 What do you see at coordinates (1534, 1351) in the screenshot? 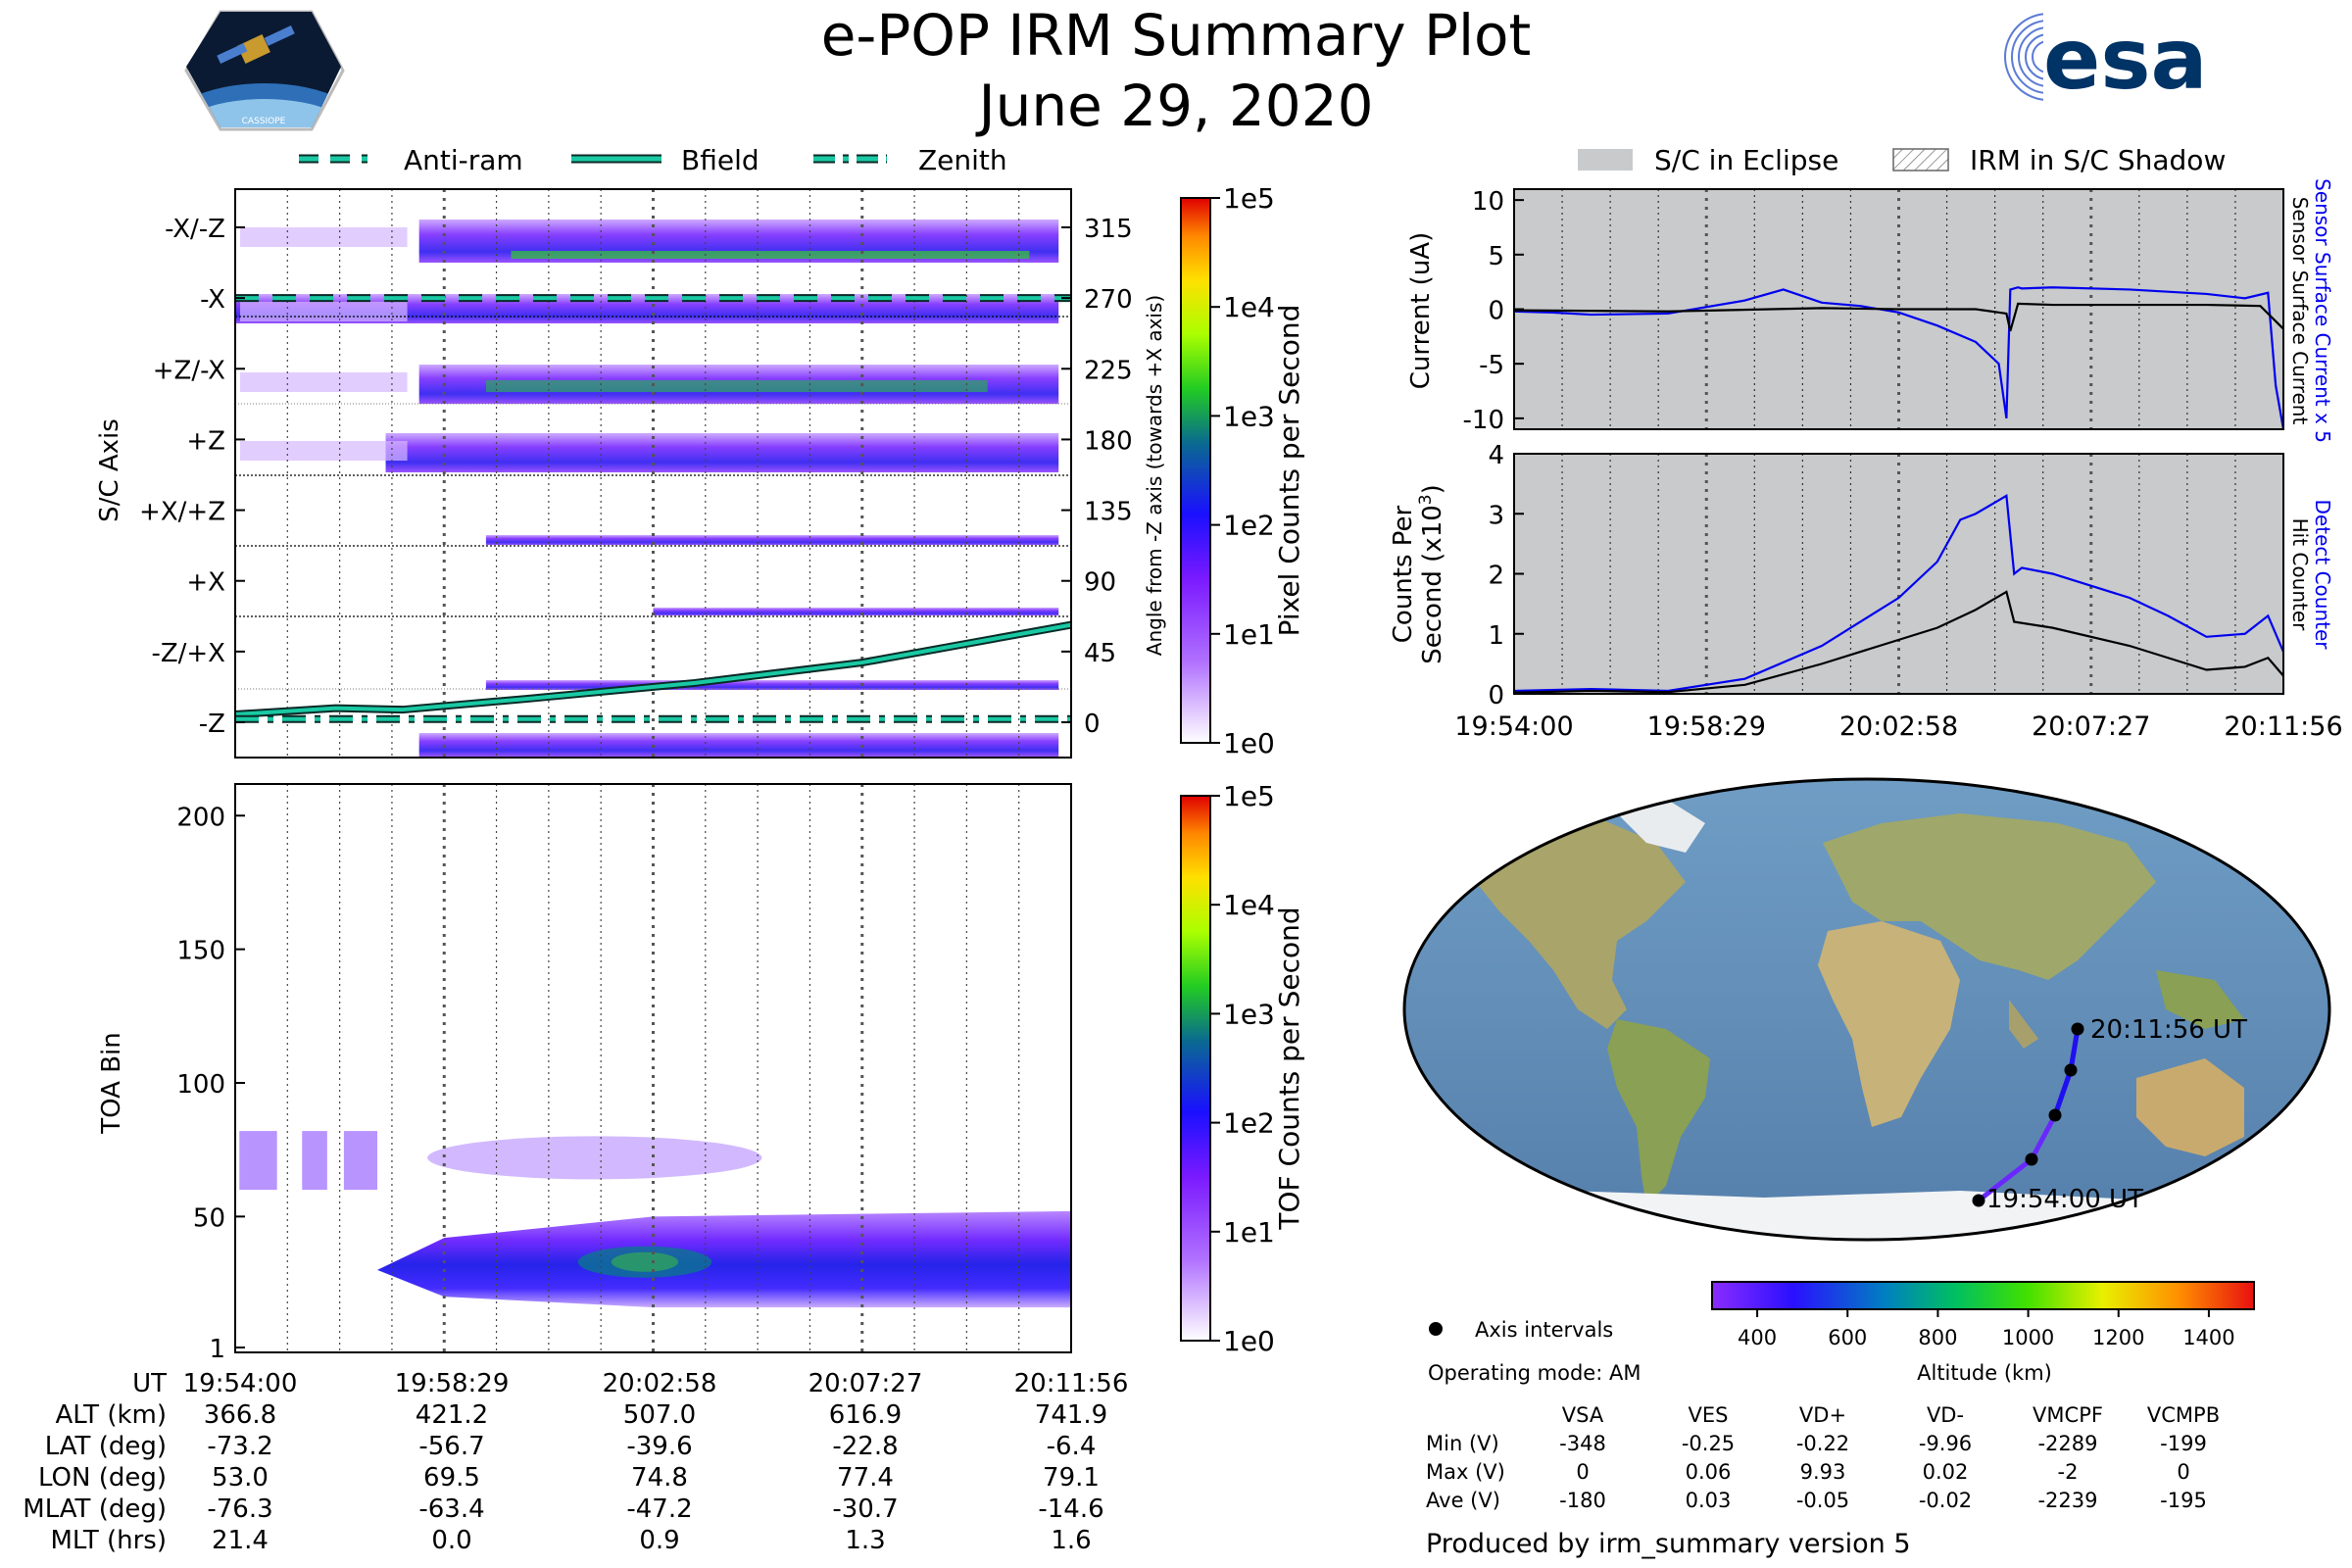
I see `map-legend: Axis intervals Operating mode: AM` at bounding box center [1534, 1351].